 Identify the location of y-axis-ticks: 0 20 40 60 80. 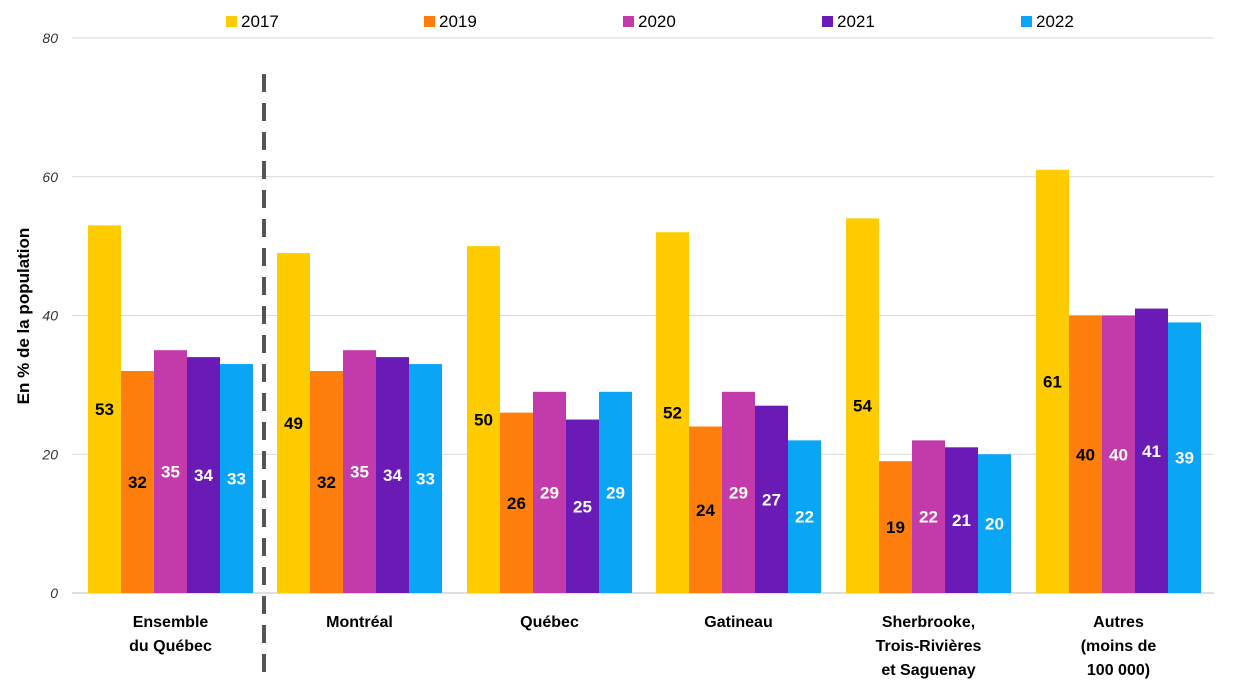
(49, 315).